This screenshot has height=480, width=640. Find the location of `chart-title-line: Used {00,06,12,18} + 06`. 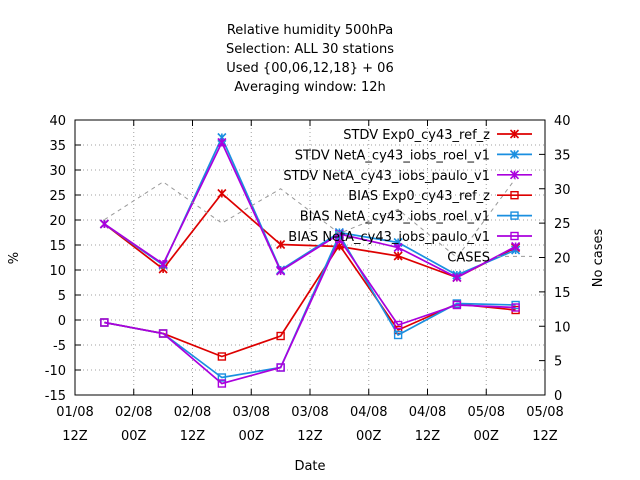

chart-title-line: Used {00,06,12,18} + 06 is located at coordinates (309, 68).